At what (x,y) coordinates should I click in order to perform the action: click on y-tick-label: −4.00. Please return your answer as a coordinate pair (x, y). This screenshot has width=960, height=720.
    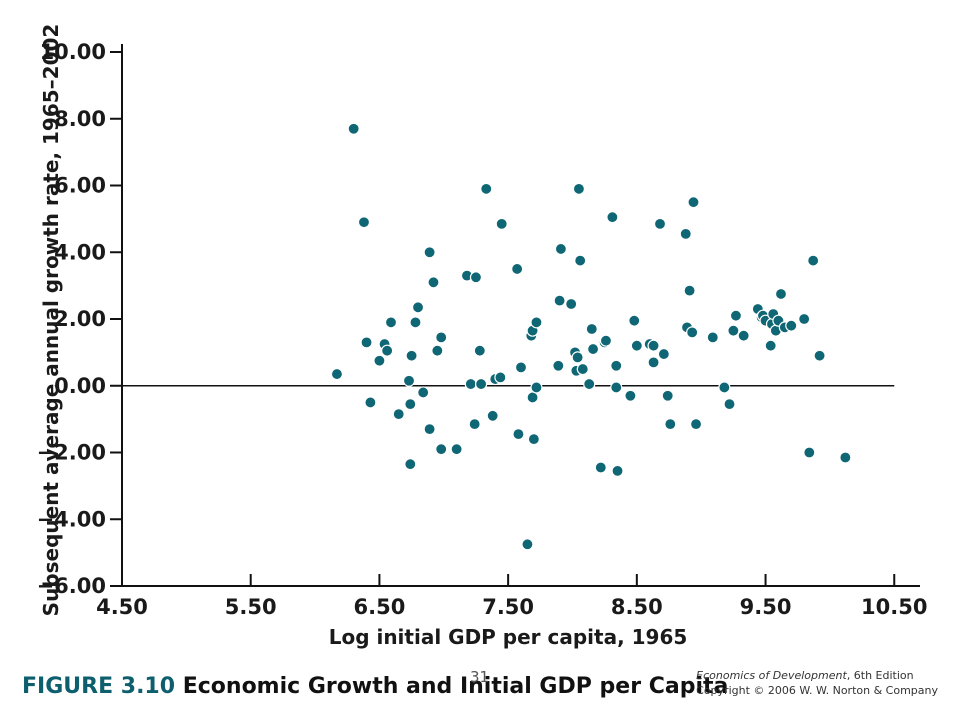
    Looking at the image, I should click on (71, 519).